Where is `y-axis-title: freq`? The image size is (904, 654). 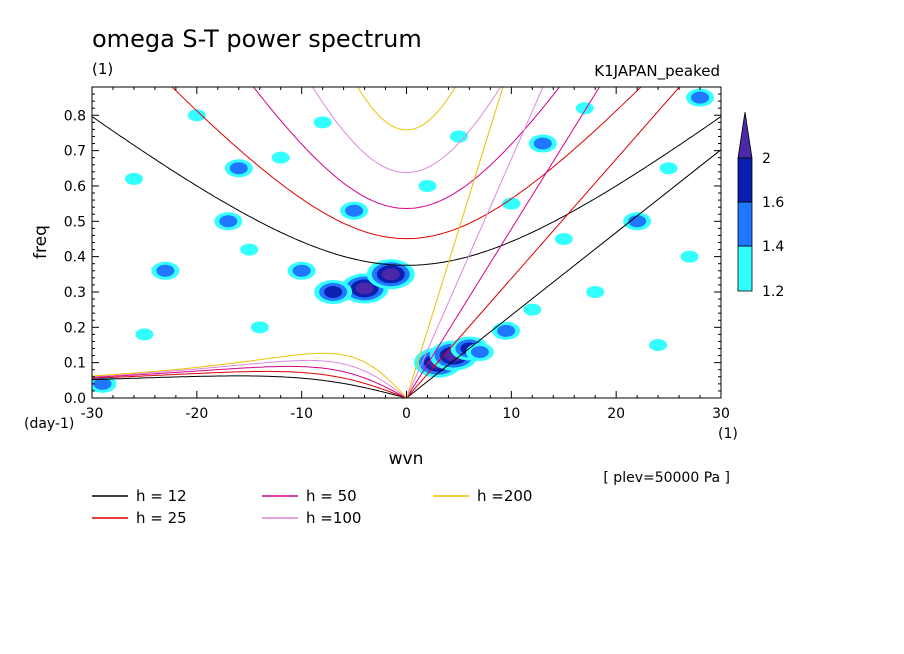 y-axis-title: freq is located at coordinates (41, 242).